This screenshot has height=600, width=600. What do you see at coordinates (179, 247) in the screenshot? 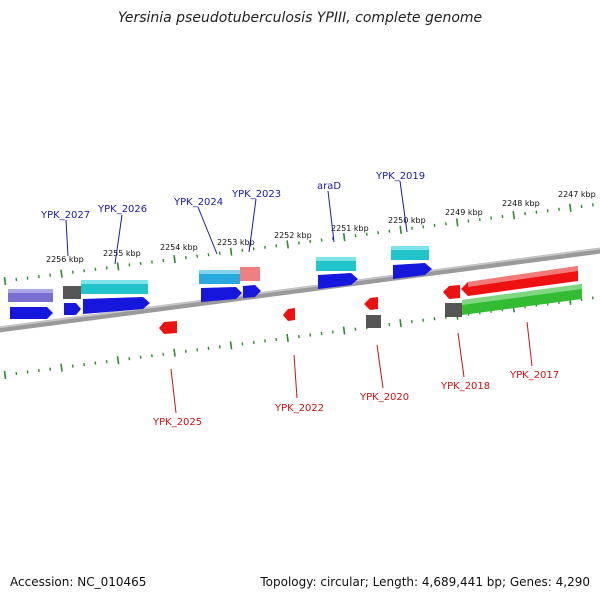
I see `kbp-label: 2254 kbp` at bounding box center [179, 247].